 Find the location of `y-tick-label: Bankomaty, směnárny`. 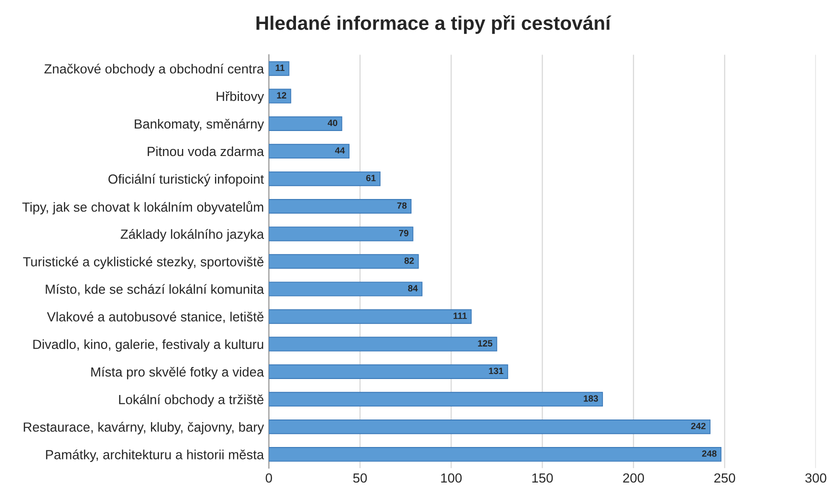

y-tick-label: Bankomaty, směnárny is located at coordinates (199, 125).